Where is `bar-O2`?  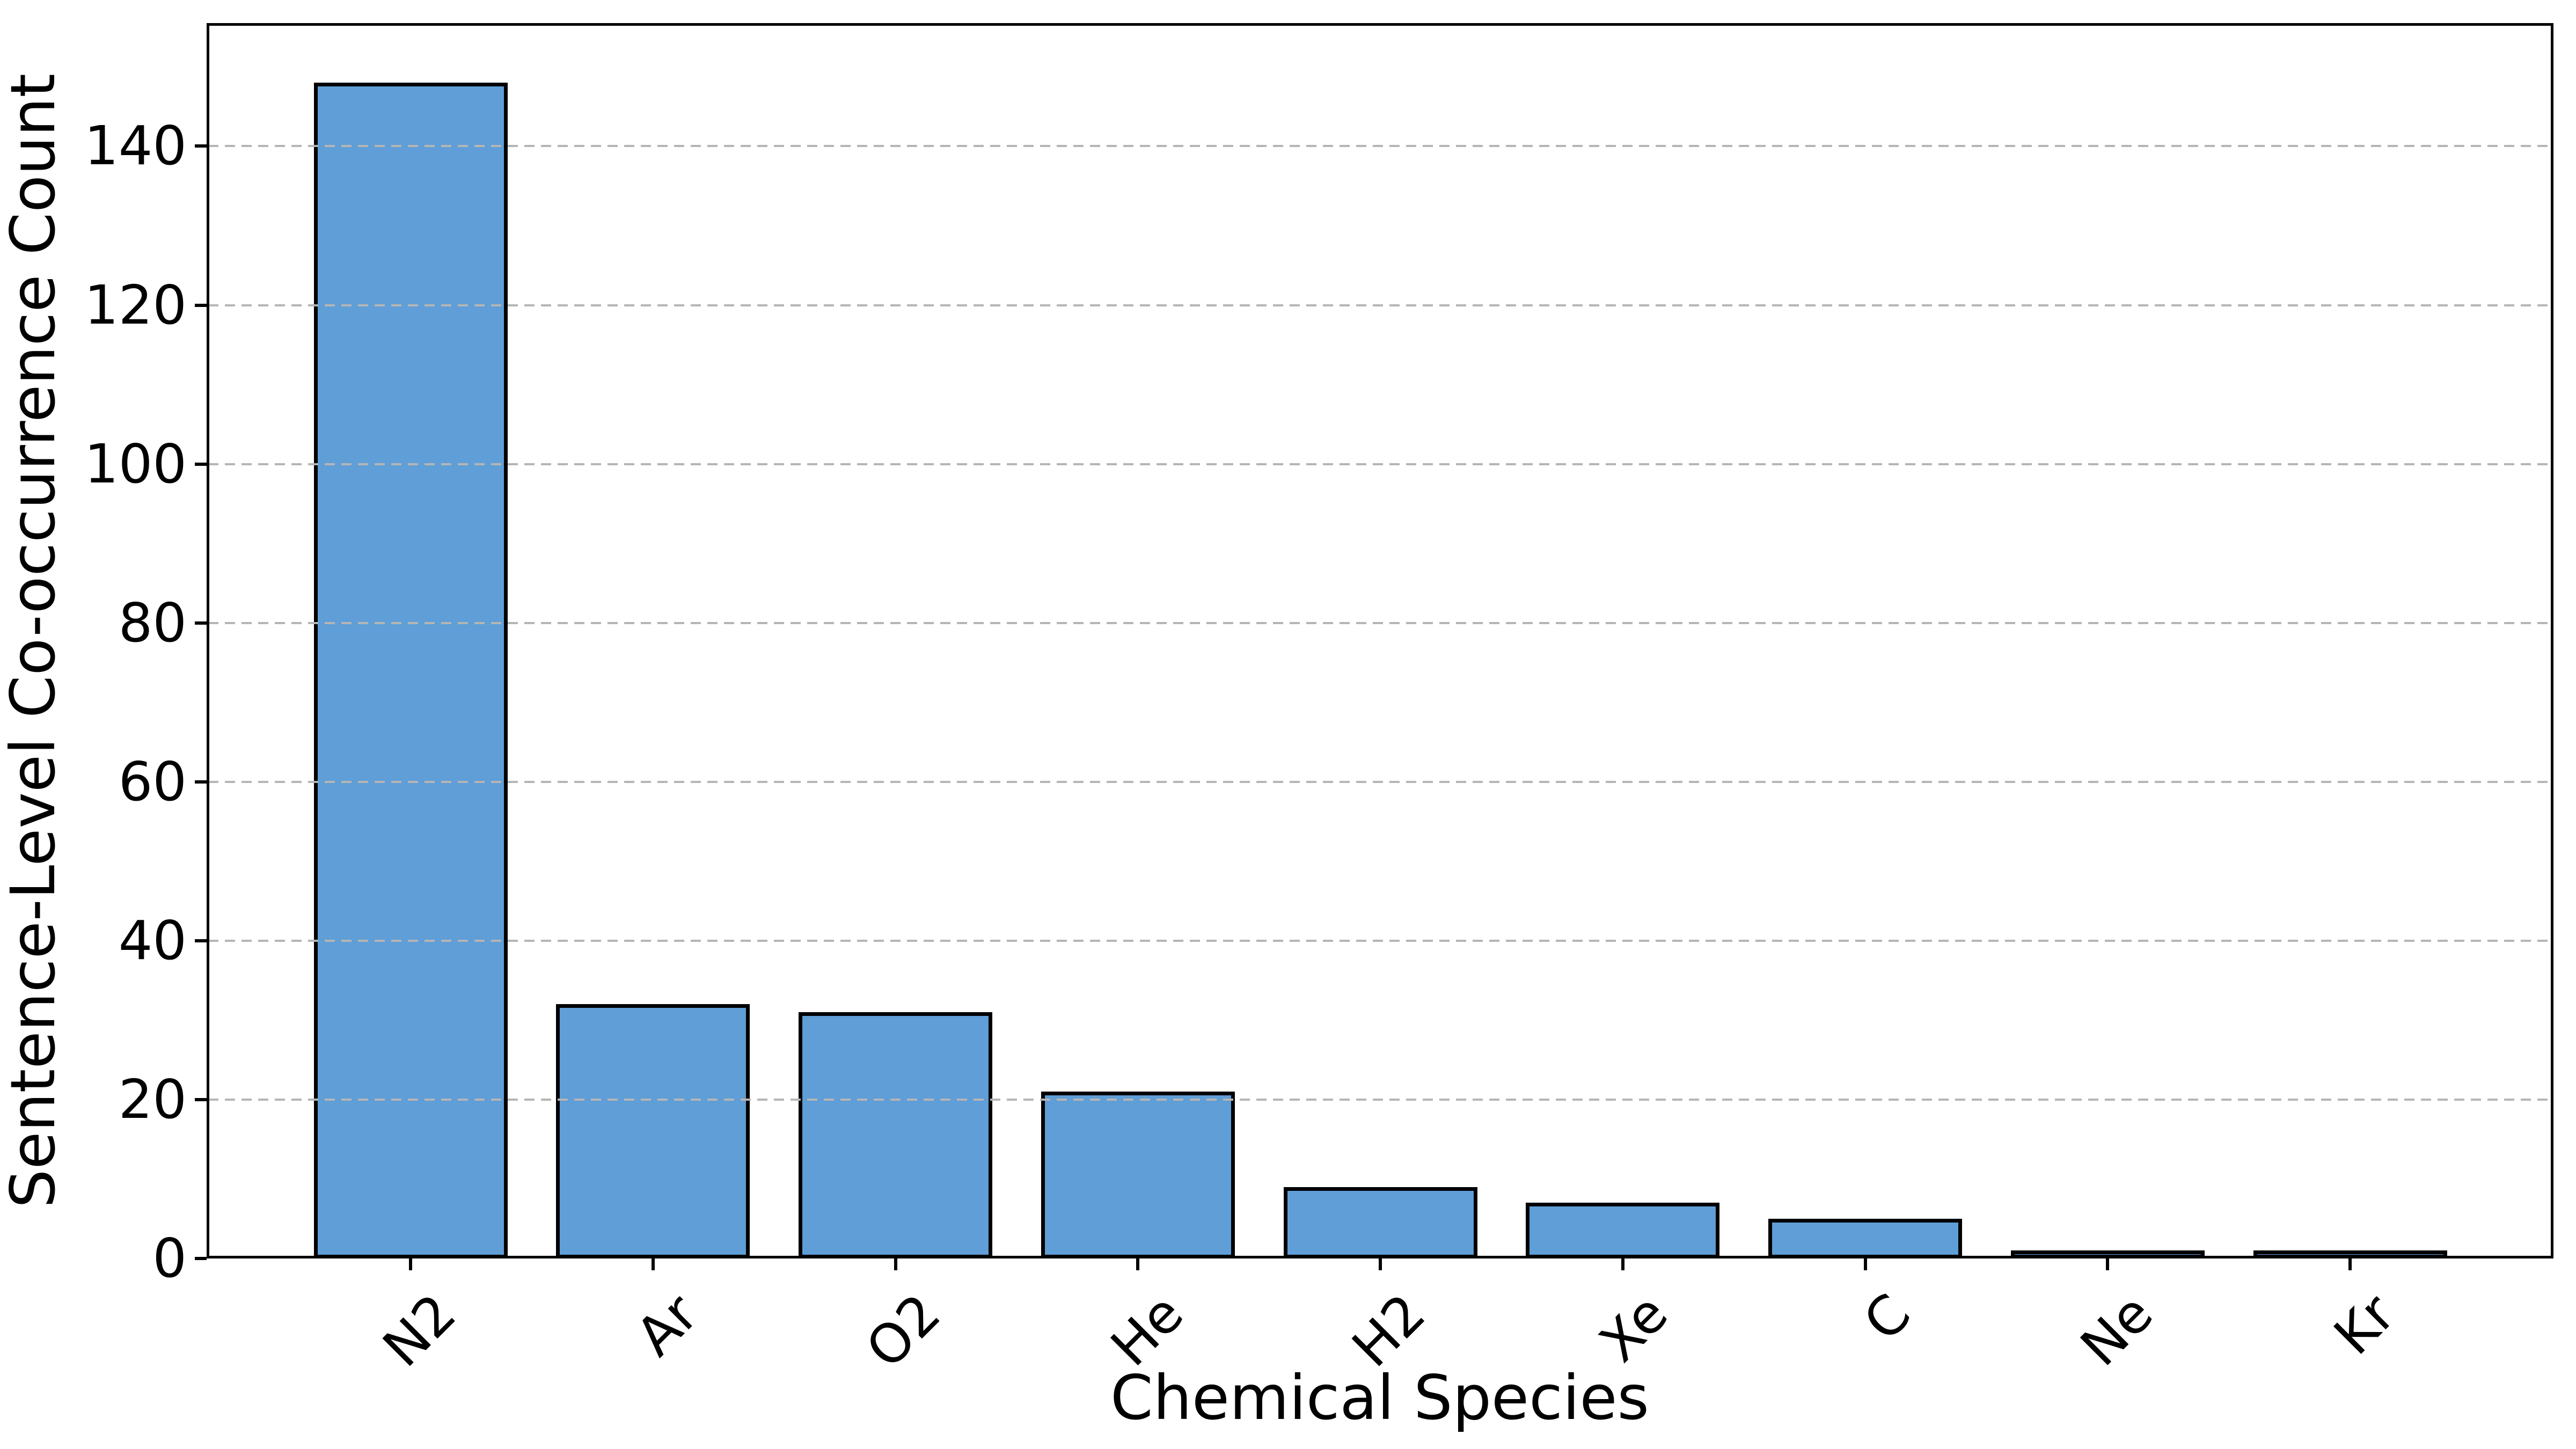
bar-O2 is located at coordinates (895, 1135).